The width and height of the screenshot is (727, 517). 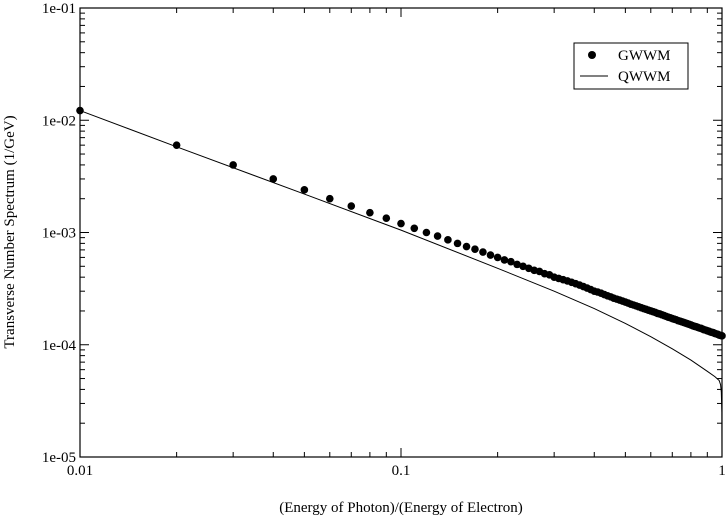 I want to click on x-tick-label: 0.1, so click(x=401, y=471).